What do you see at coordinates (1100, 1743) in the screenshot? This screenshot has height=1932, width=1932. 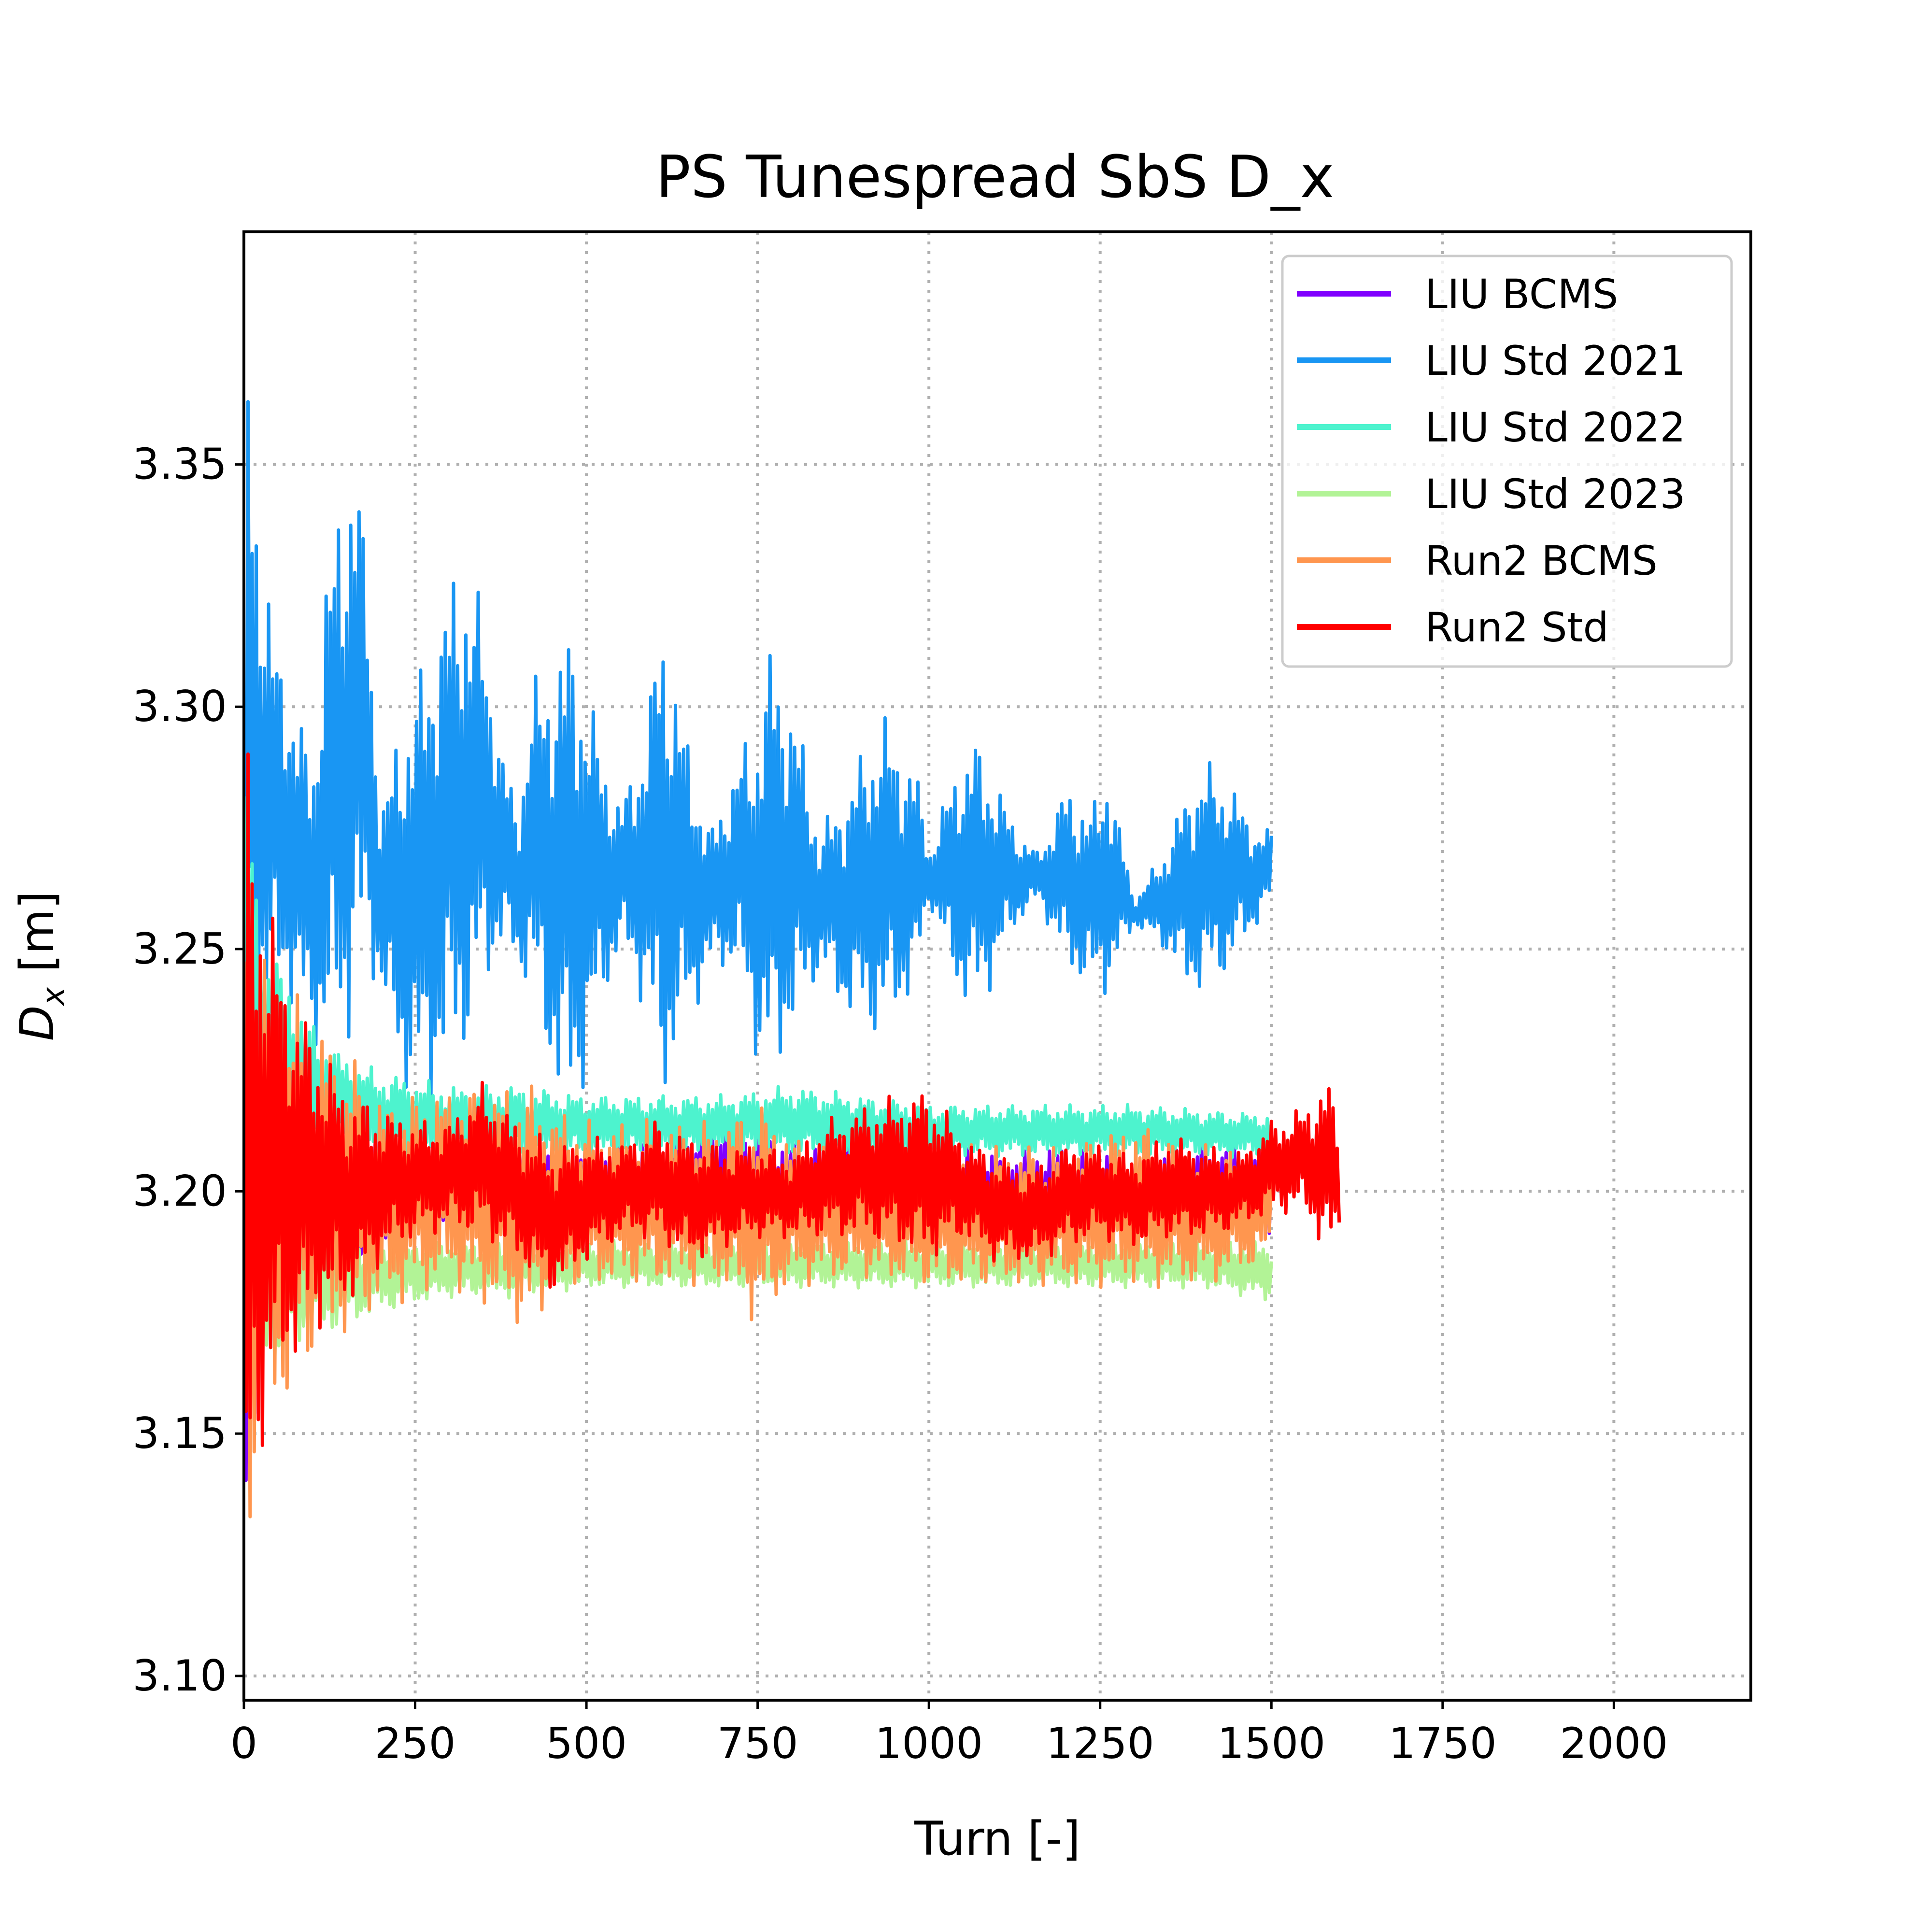 I see `x-tick-label: 1250` at bounding box center [1100, 1743].